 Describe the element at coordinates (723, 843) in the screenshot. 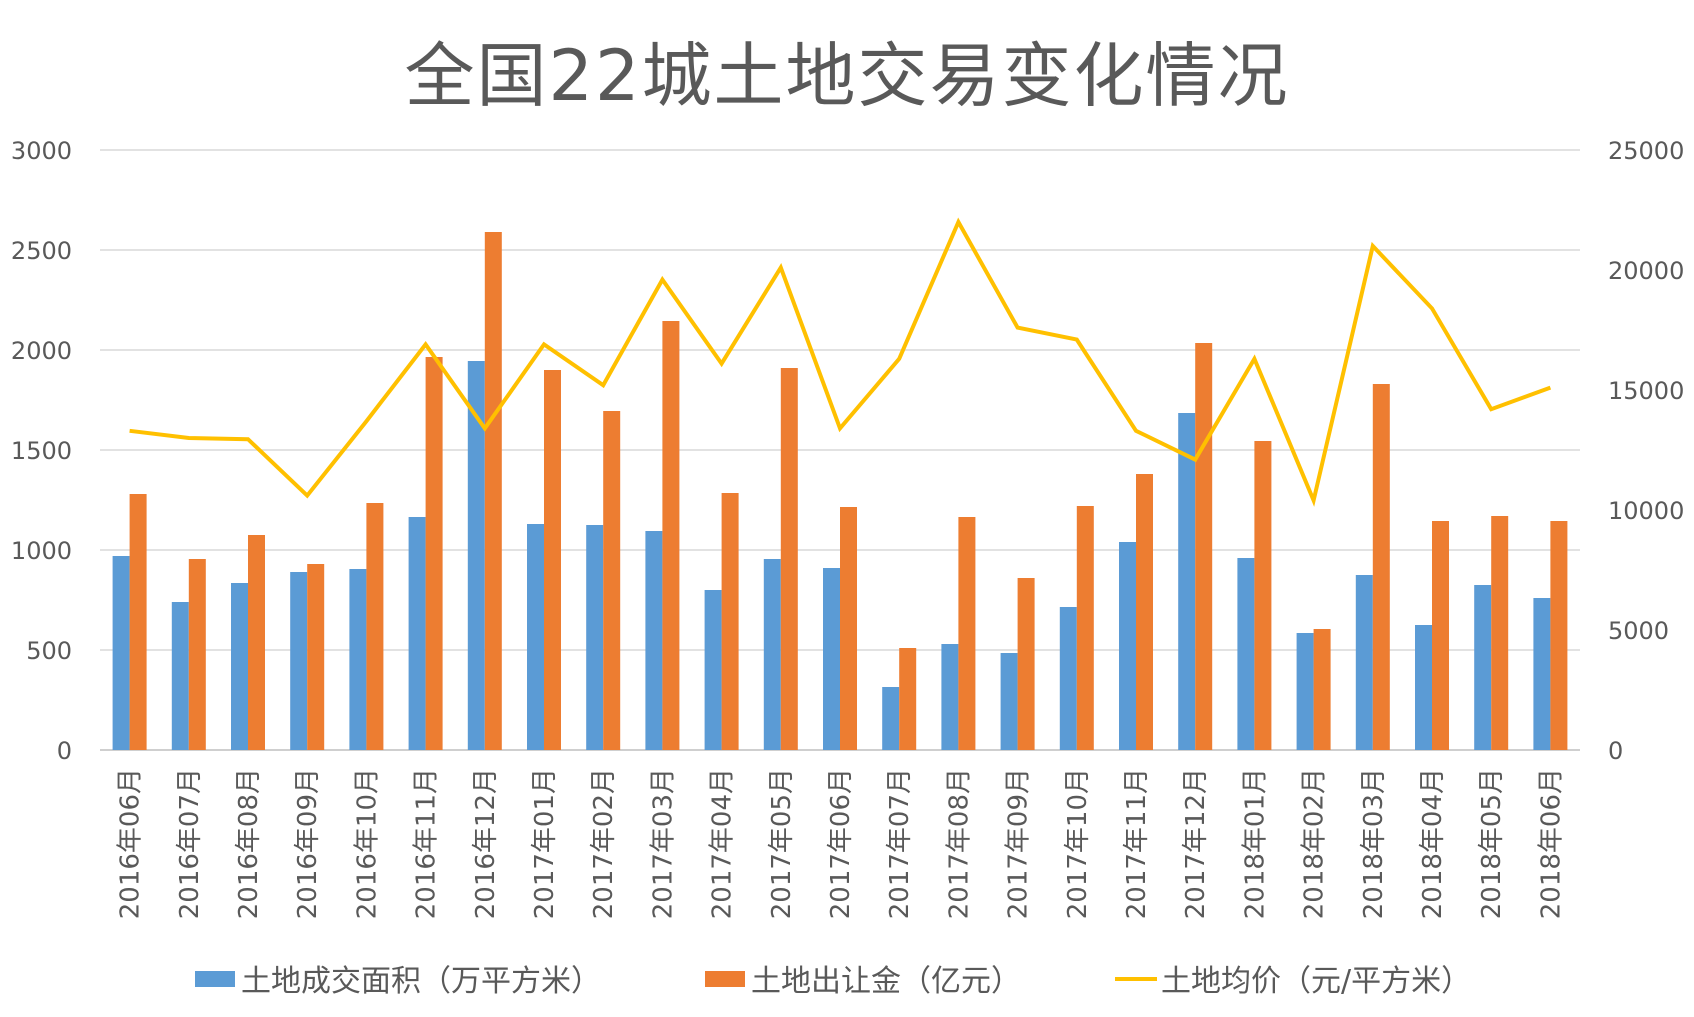

I see `x-tick-label: 2017年04月` at that location.